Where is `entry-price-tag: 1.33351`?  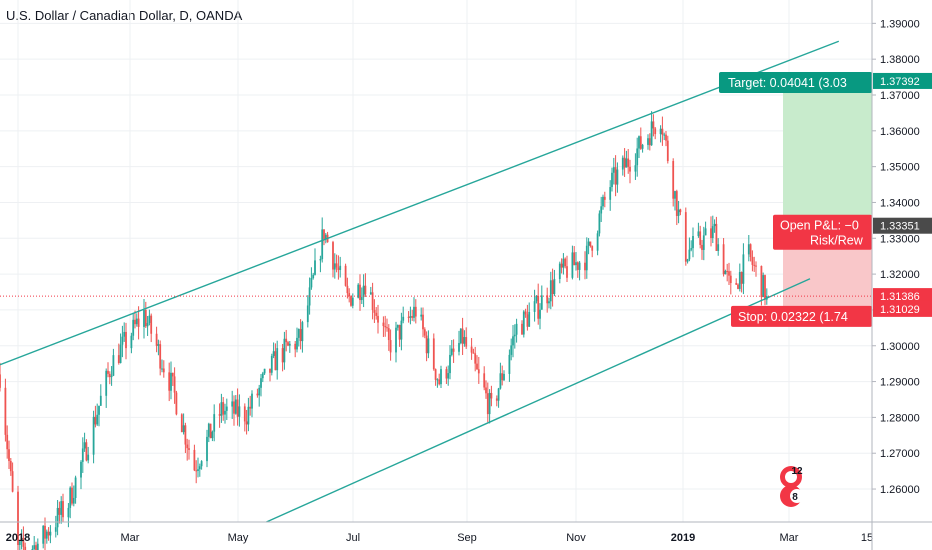
entry-price-tag: 1.33351 is located at coordinates (900, 227).